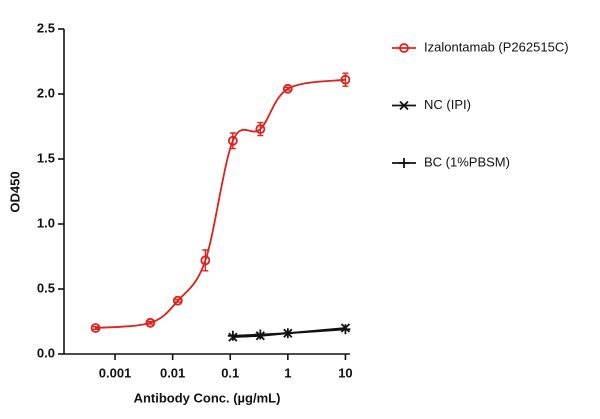 Image resolution: width=600 pixels, height=419 pixels. I want to click on x-tick-label: 0.001, so click(115, 372).